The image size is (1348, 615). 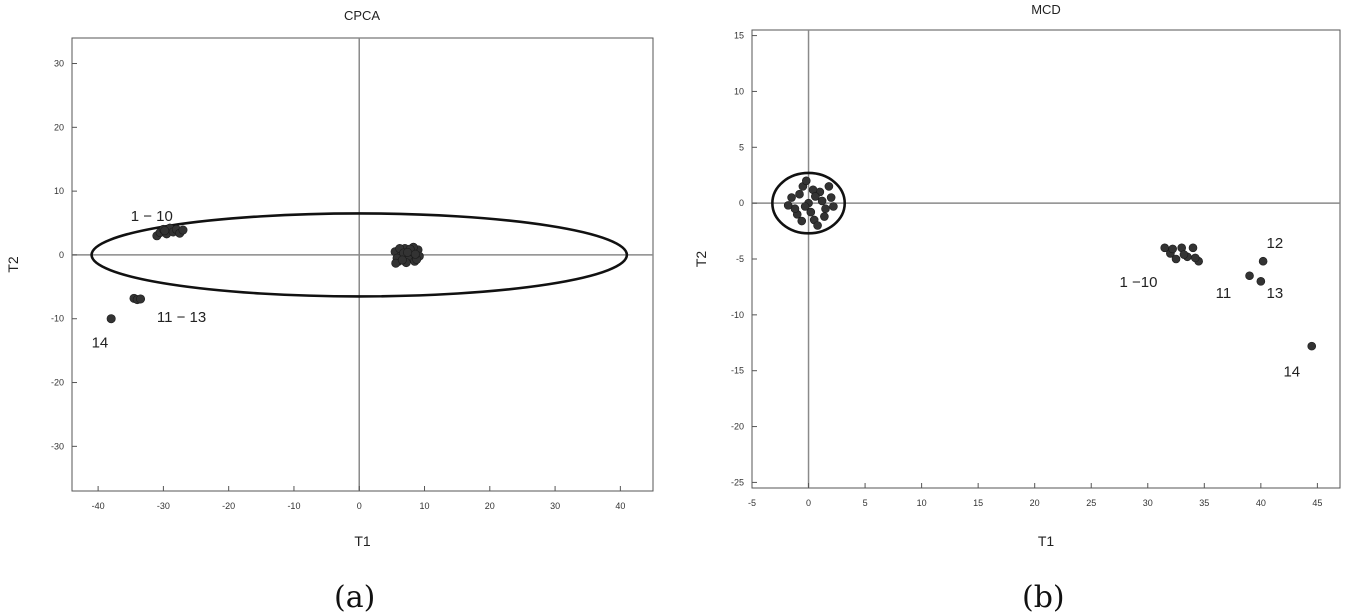 What do you see at coordinates (1046, 9) in the screenshot?
I see `mcd-chart-title: MCD` at bounding box center [1046, 9].